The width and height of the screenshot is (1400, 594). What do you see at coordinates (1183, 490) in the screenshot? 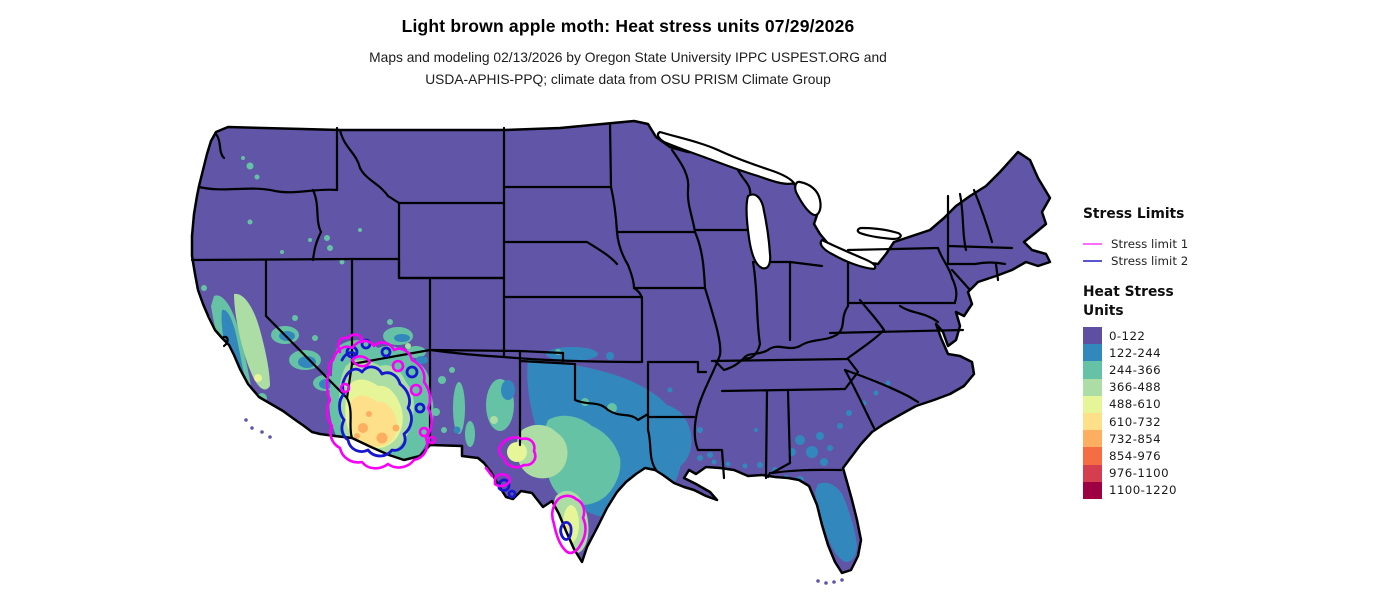
I see `heat-class-legend-item: 1100-1220` at bounding box center [1183, 490].